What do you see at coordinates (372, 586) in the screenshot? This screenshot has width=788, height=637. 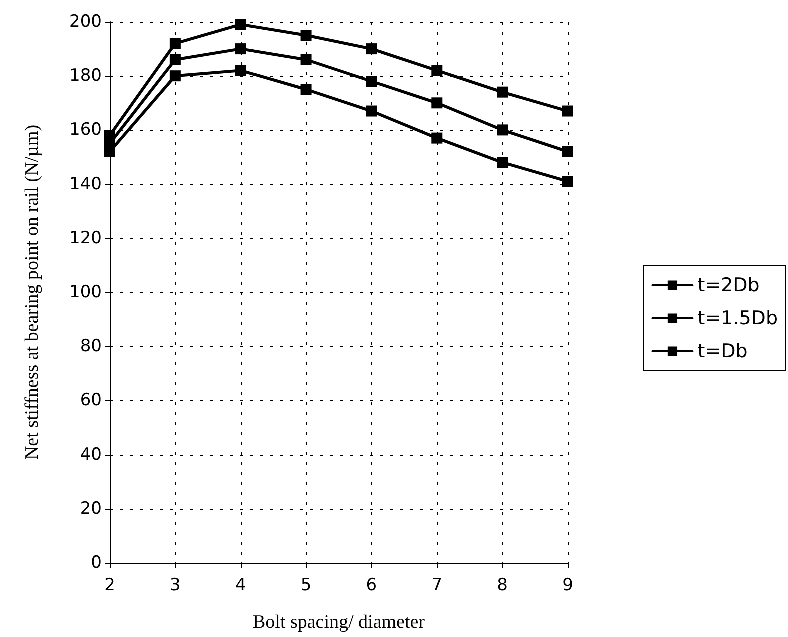 I see `x-tick-label: 6` at bounding box center [372, 586].